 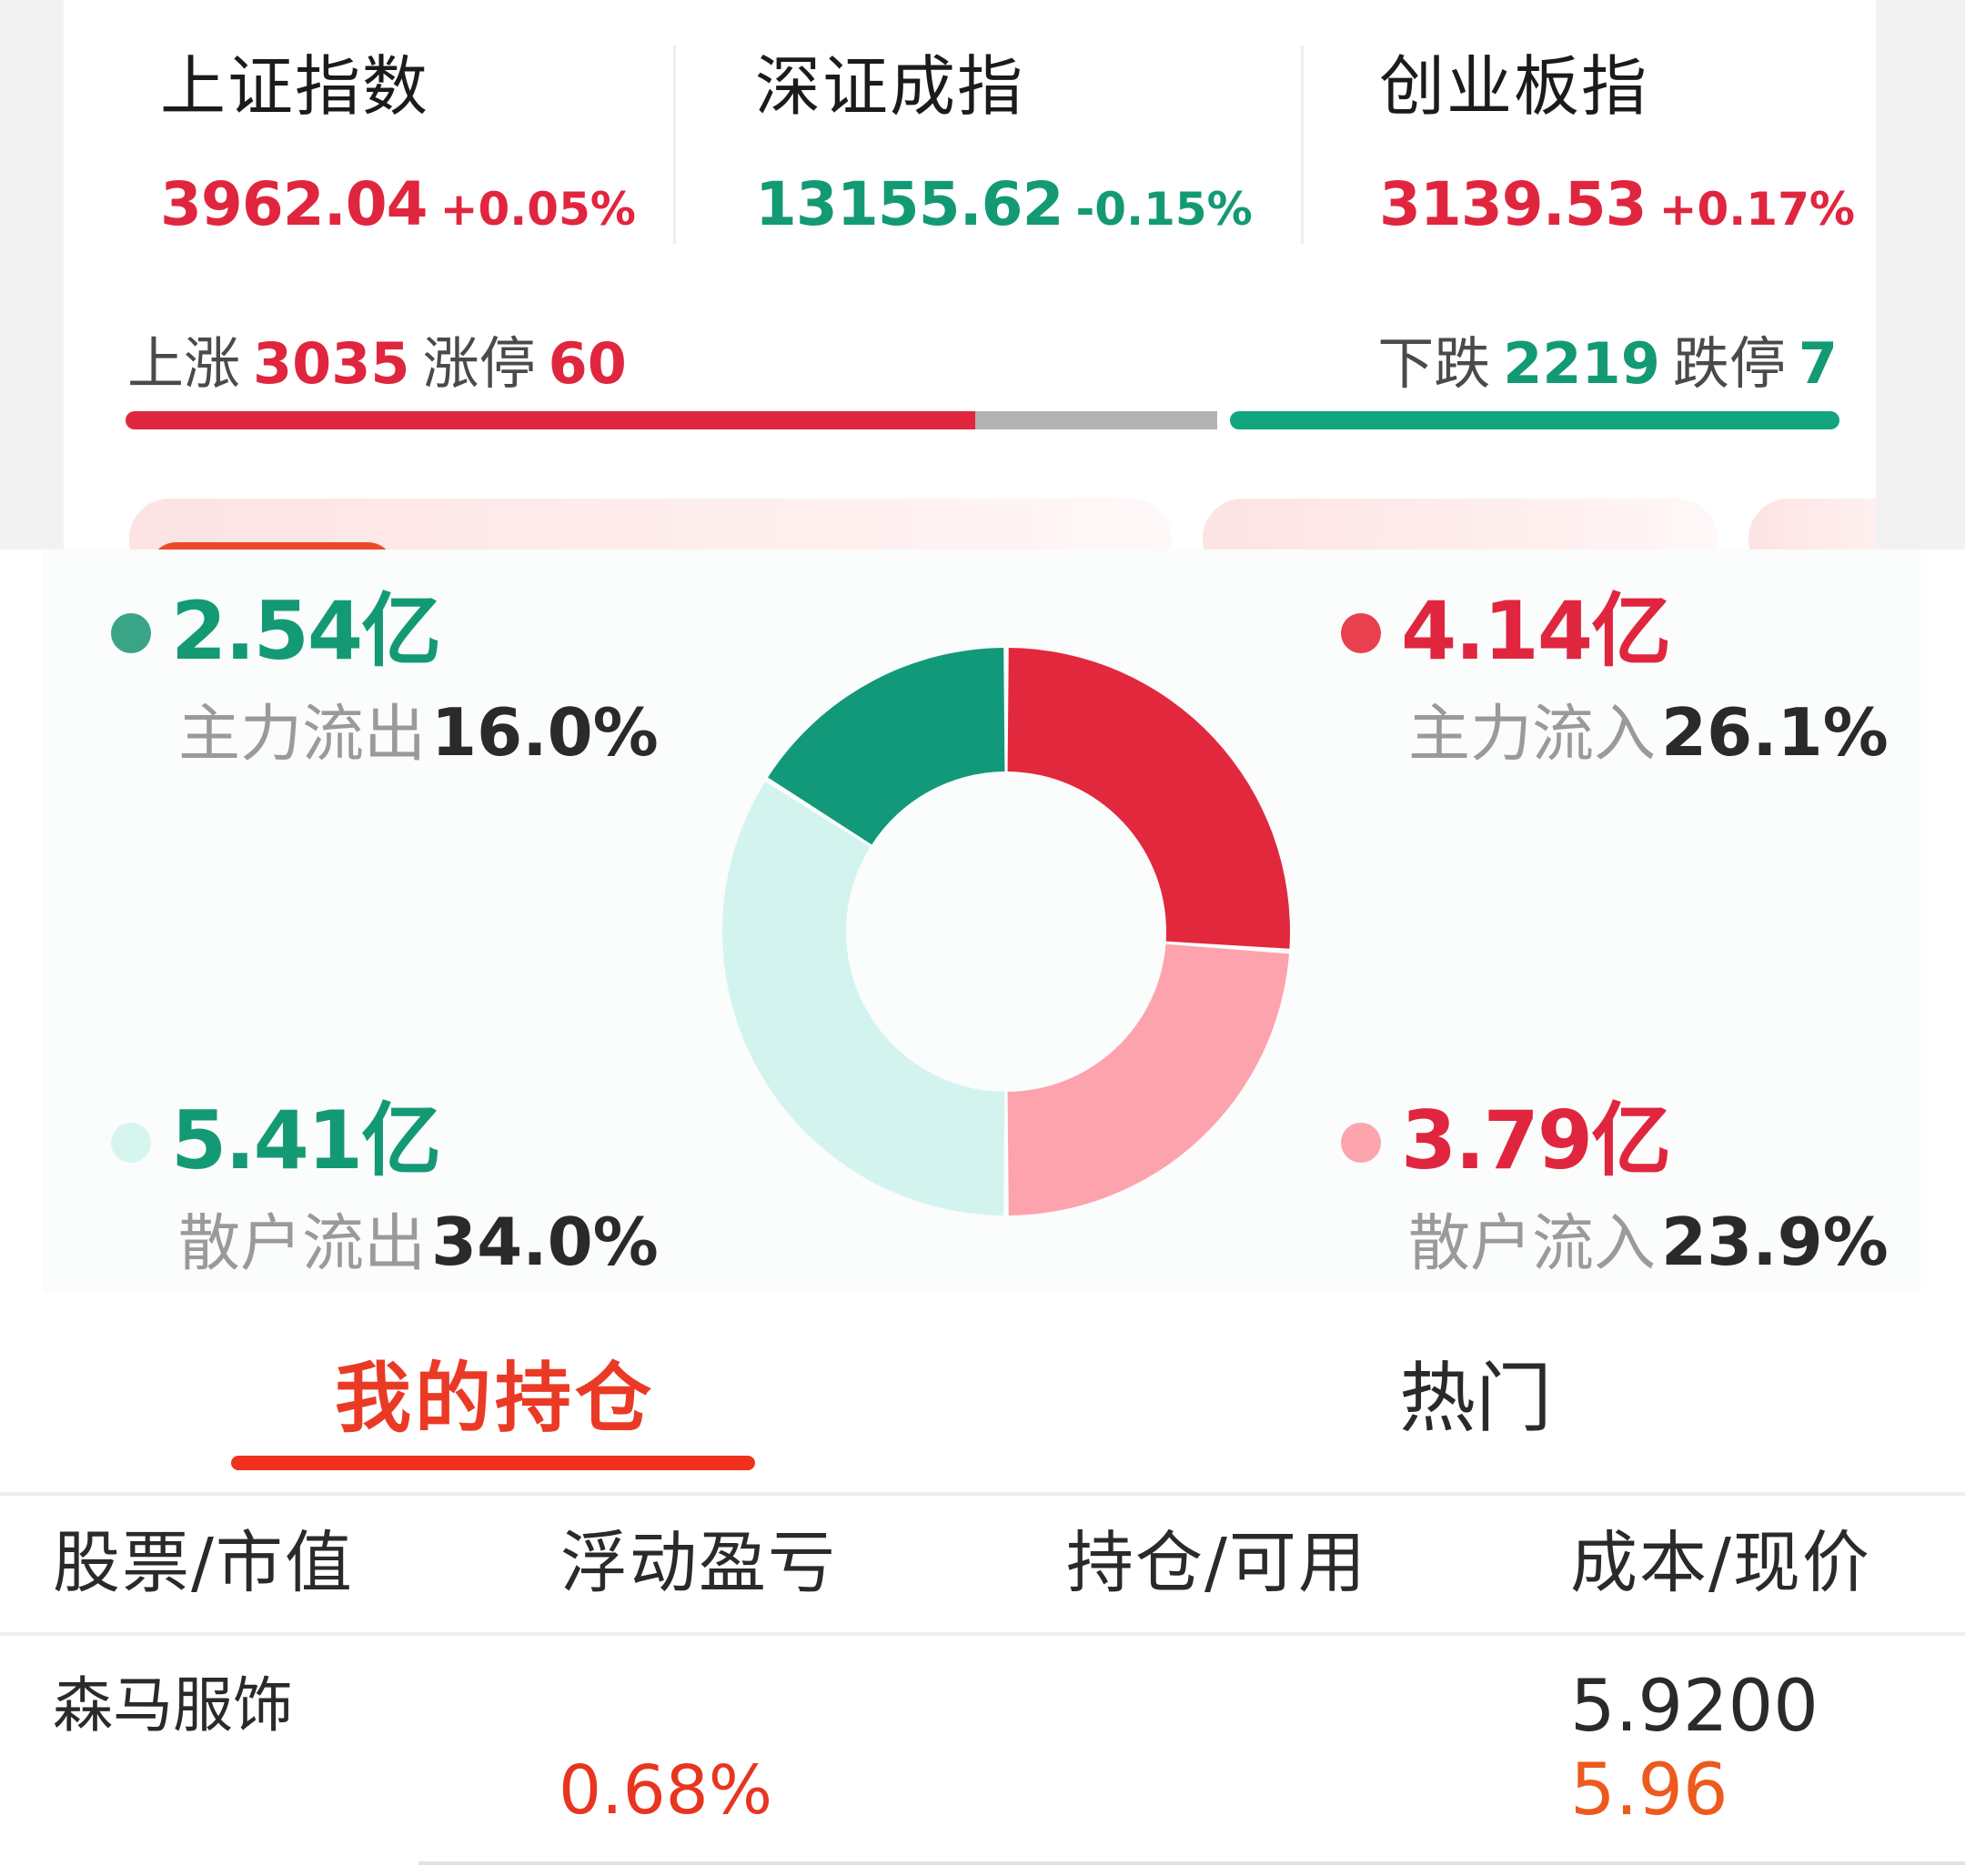 What do you see at coordinates (493, 1463) in the screenshot?
I see `active-tab-indicator` at bounding box center [493, 1463].